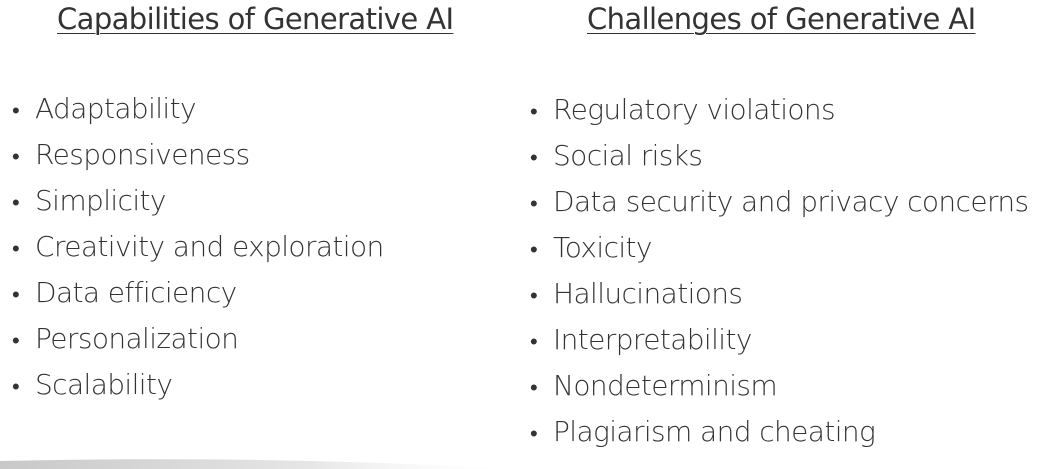 The image size is (1040, 469). Describe the element at coordinates (781, 19) in the screenshot. I see `challenges-heading: Challenges of Generative AI` at that location.